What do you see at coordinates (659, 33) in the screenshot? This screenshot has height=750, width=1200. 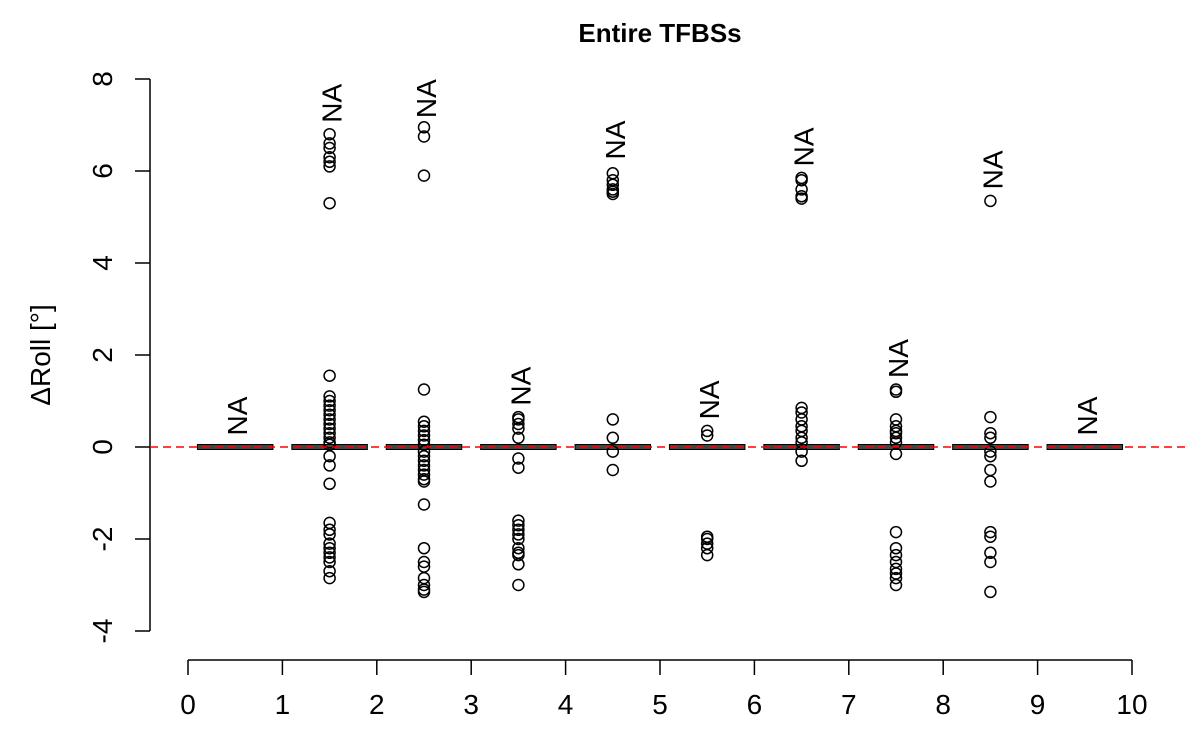 I see `chart-title: Entire TFBSs` at bounding box center [659, 33].